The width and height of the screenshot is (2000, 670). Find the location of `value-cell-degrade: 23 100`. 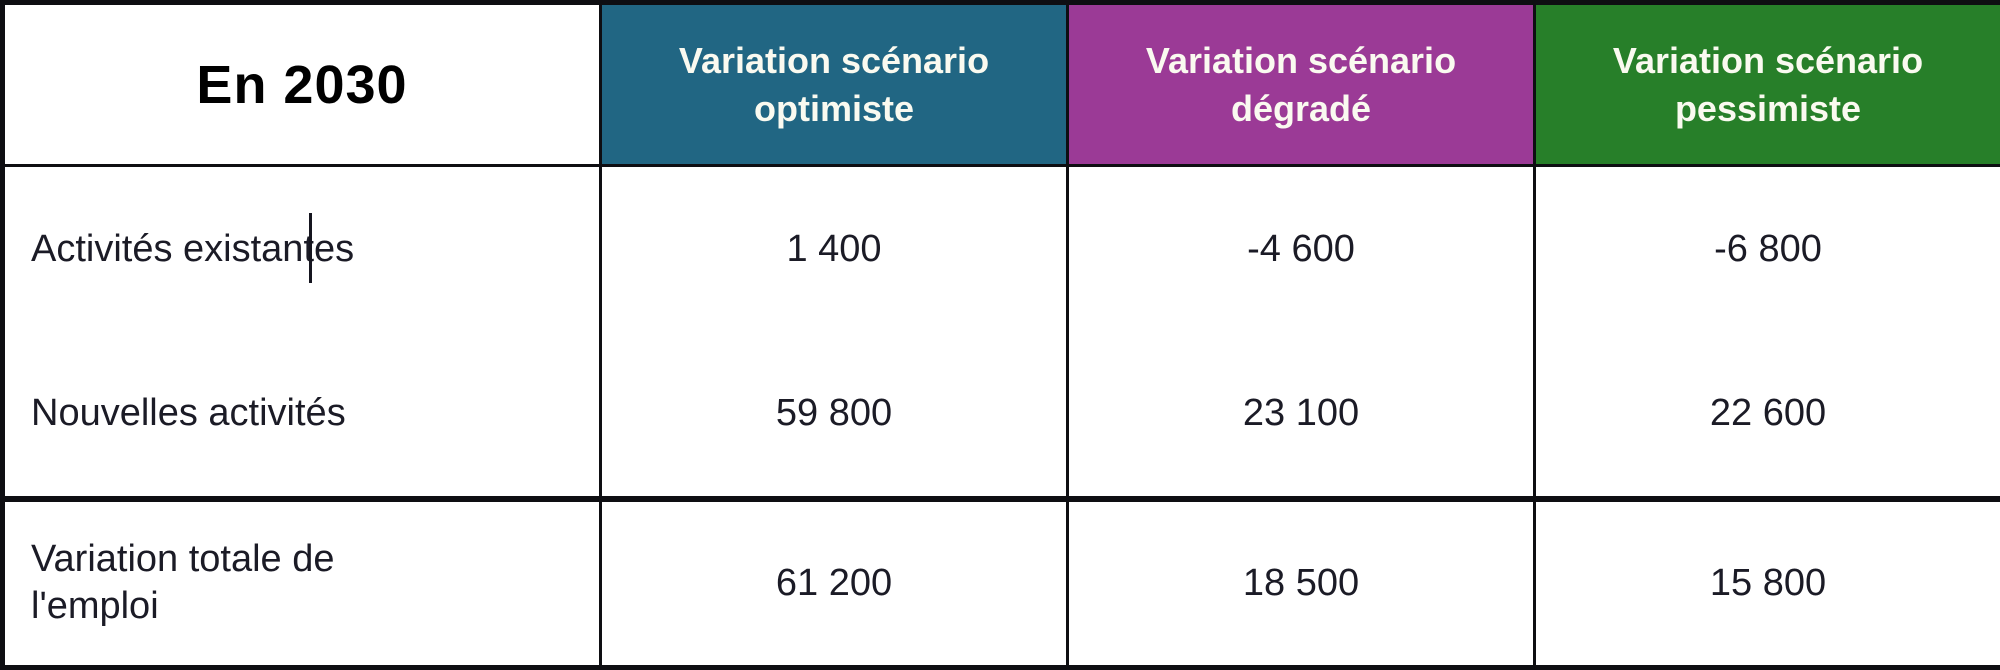

value-cell-degrade: 23 100 is located at coordinates (1301, 417).